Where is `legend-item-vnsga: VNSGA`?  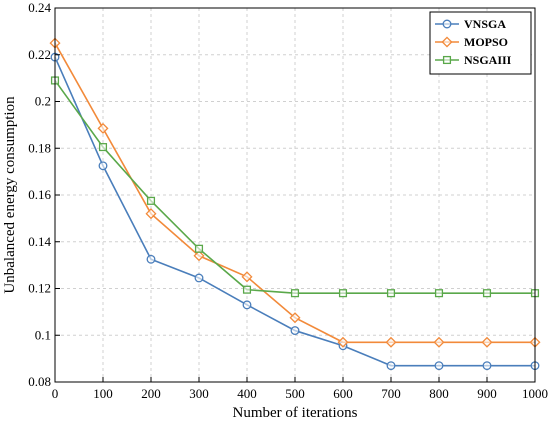
legend-item-vnsga: VNSGA is located at coordinates (470, 24).